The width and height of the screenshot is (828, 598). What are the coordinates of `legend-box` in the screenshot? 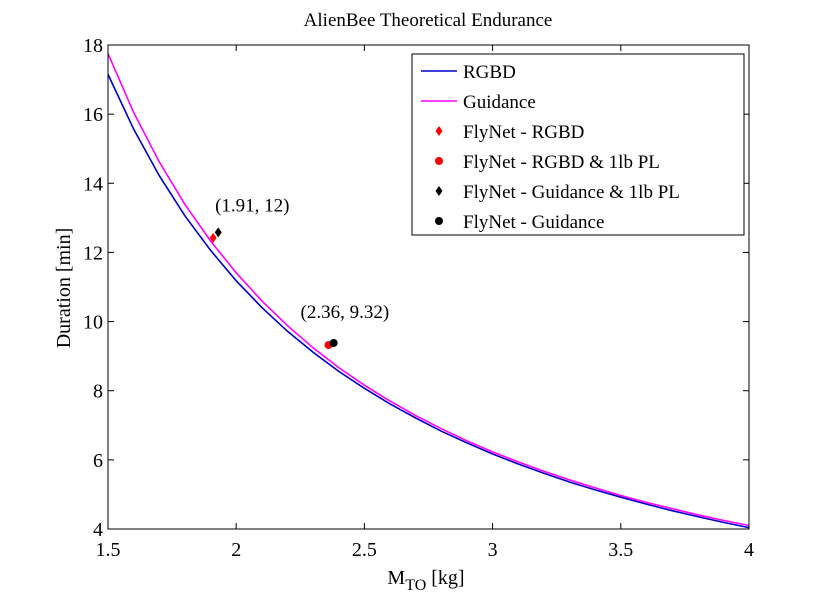 It's located at (578, 144).